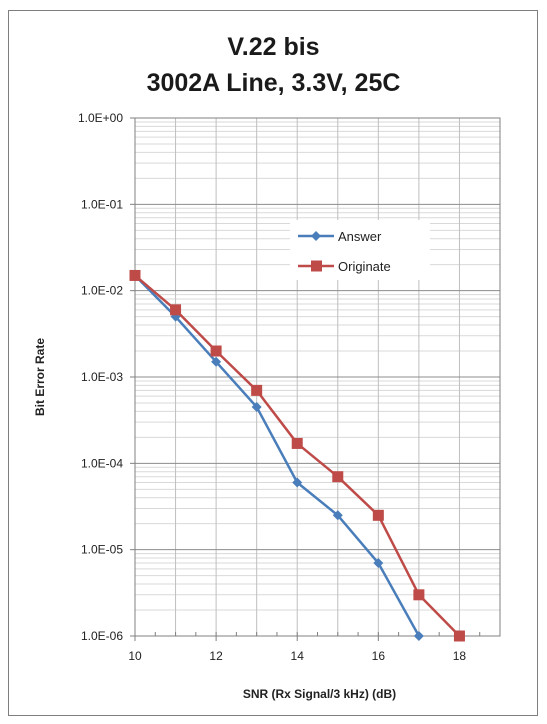  I want to click on y-tick-label: 1.0E-05, so click(102, 550).